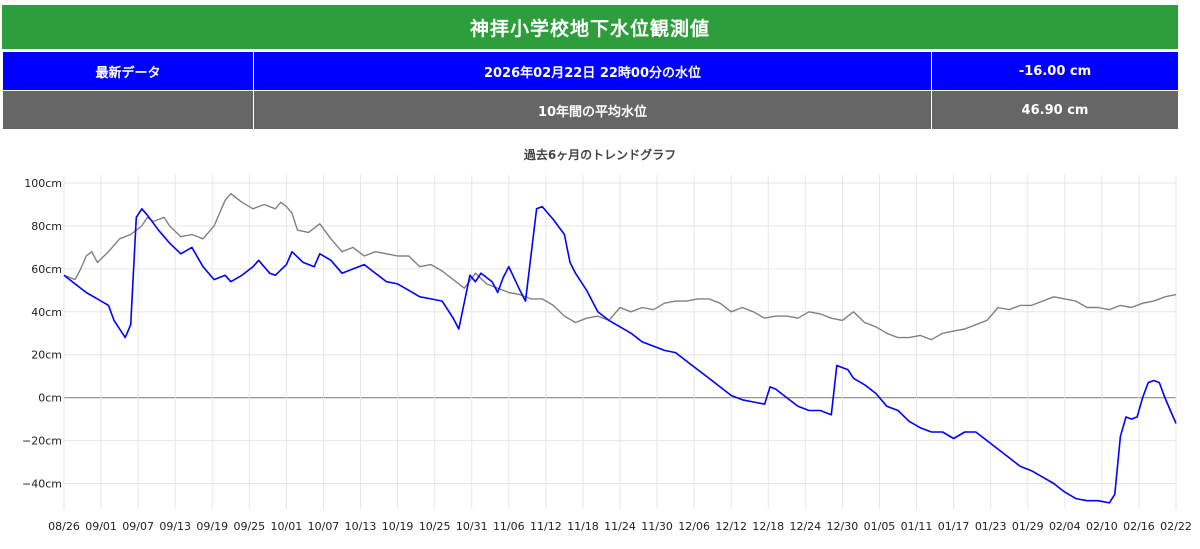 The height and width of the screenshot is (549, 1200). I want to click on latest-data-label: 最新データ, so click(128, 71).